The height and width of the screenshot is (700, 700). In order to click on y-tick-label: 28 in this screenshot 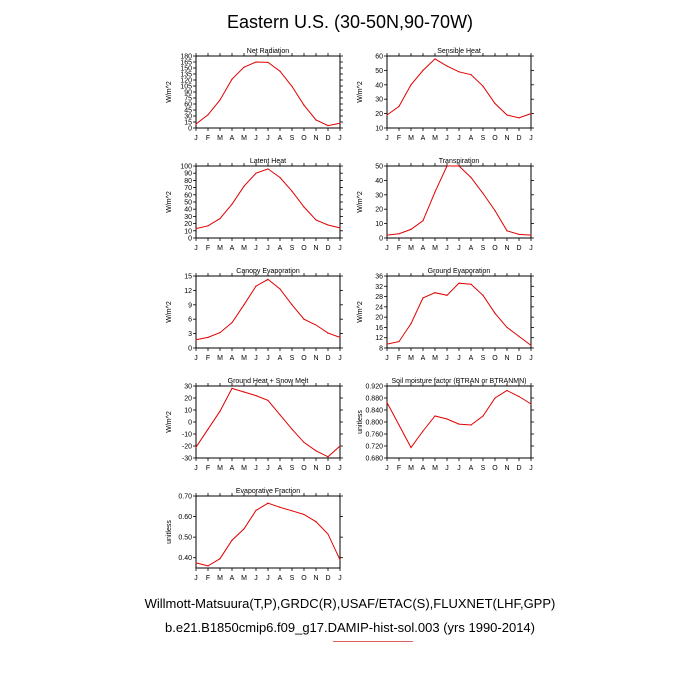, I will do `click(379, 297)`.